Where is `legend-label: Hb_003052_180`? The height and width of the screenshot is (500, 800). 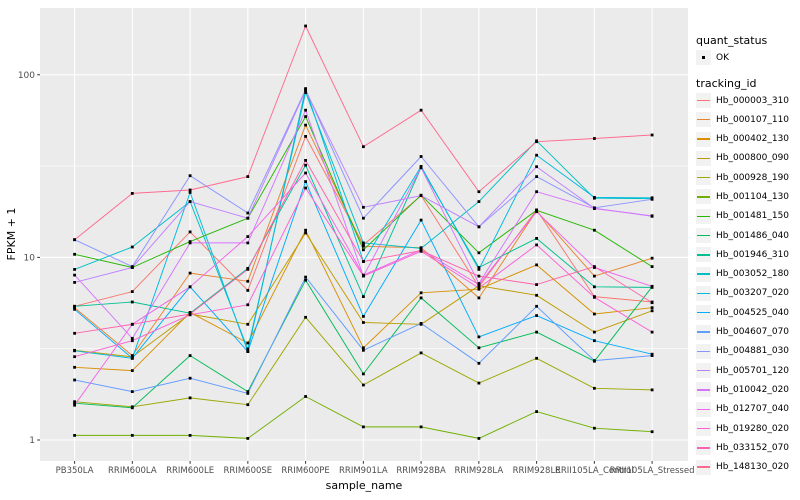
legend-label: Hb_003052_180 is located at coordinates (753, 274).